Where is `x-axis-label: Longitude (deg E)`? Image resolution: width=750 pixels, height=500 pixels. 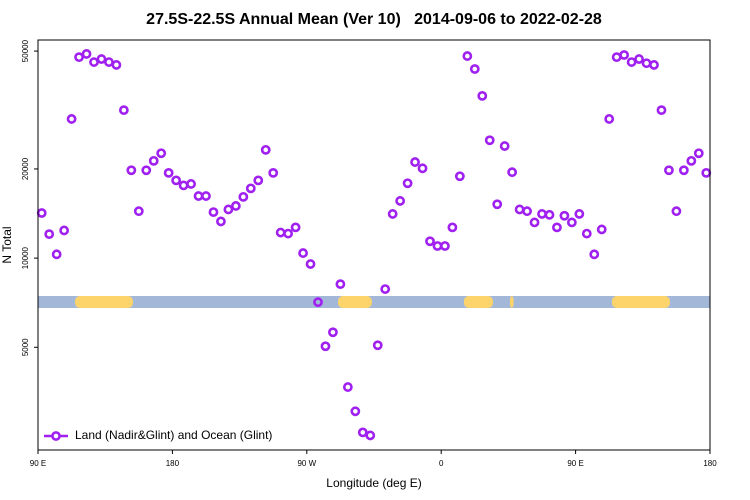
x-axis-label: Longitude (deg E) is located at coordinates (373, 483).